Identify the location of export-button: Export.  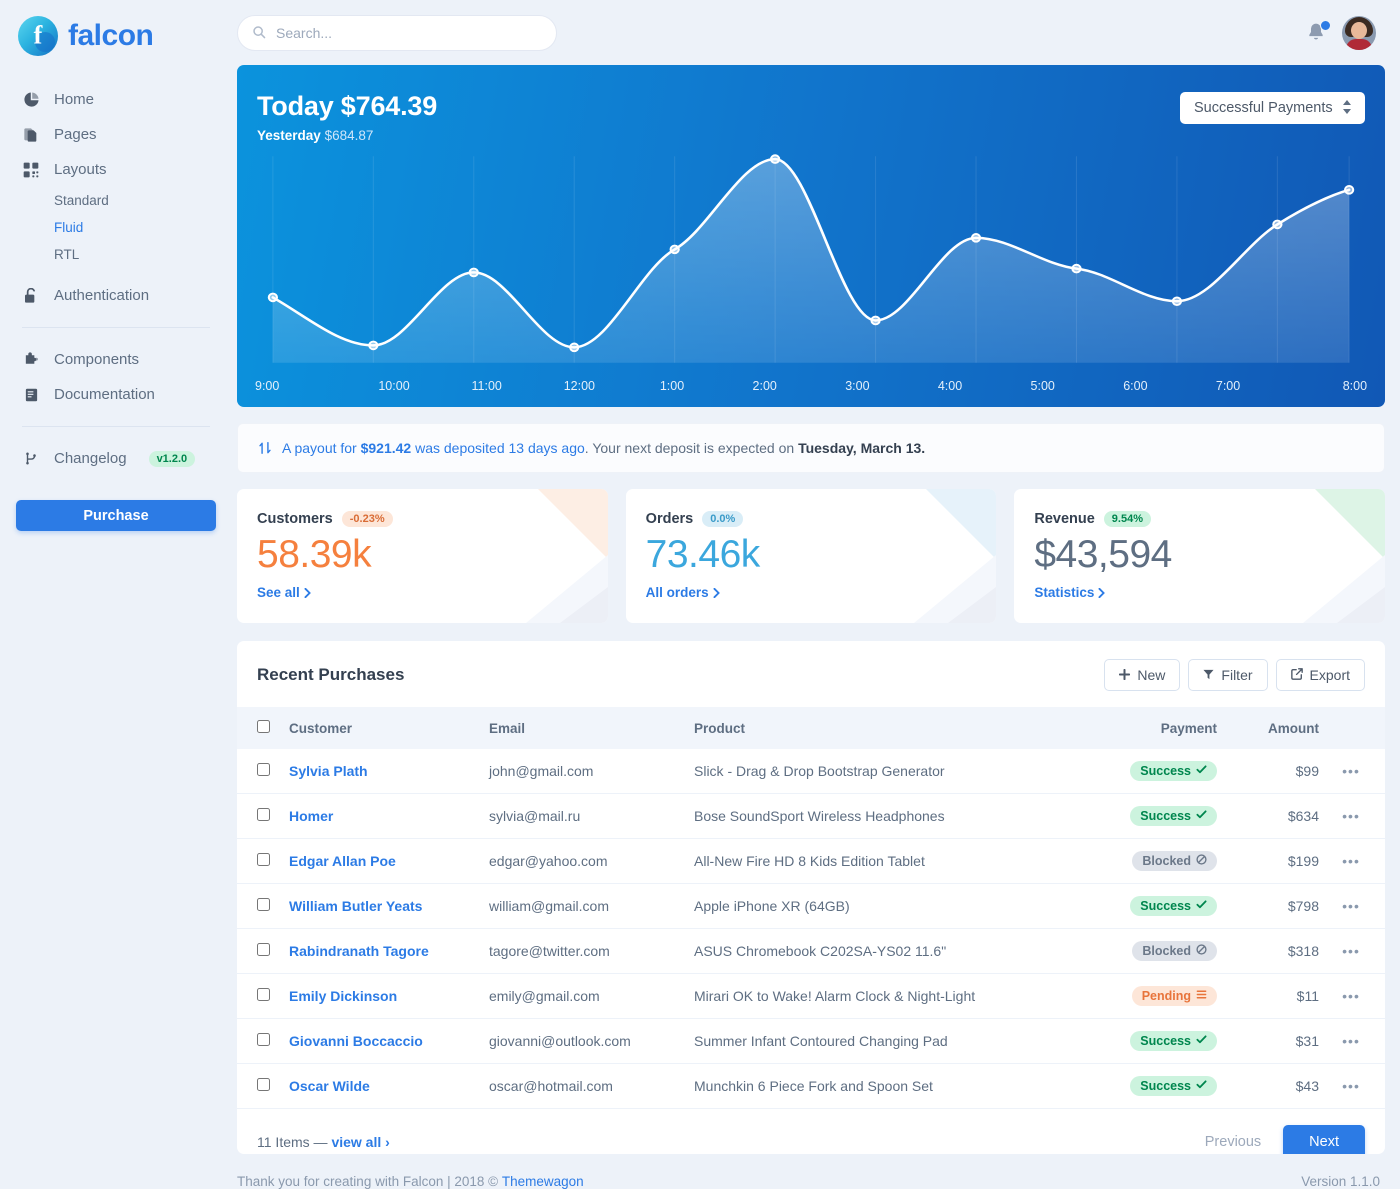
(1320, 675).